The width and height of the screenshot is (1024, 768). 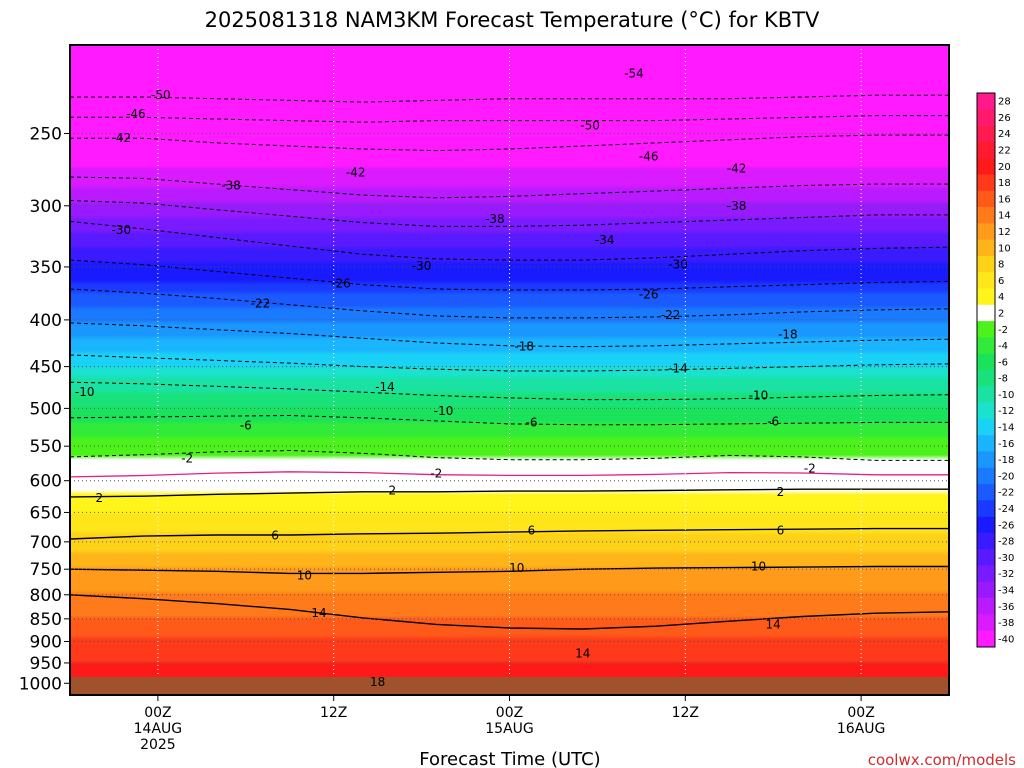 What do you see at coordinates (1004, 167) in the screenshot?
I see `colorbar-label: 20` at bounding box center [1004, 167].